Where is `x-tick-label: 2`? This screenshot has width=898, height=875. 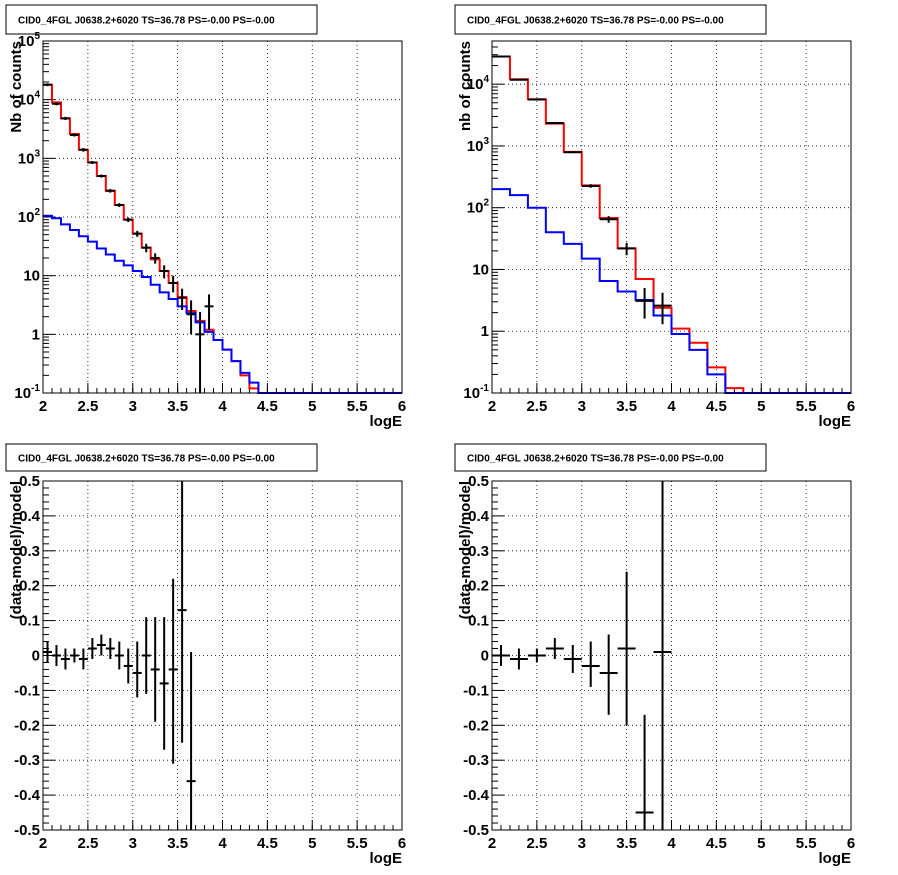
x-tick-label: 2 is located at coordinates (492, 843).